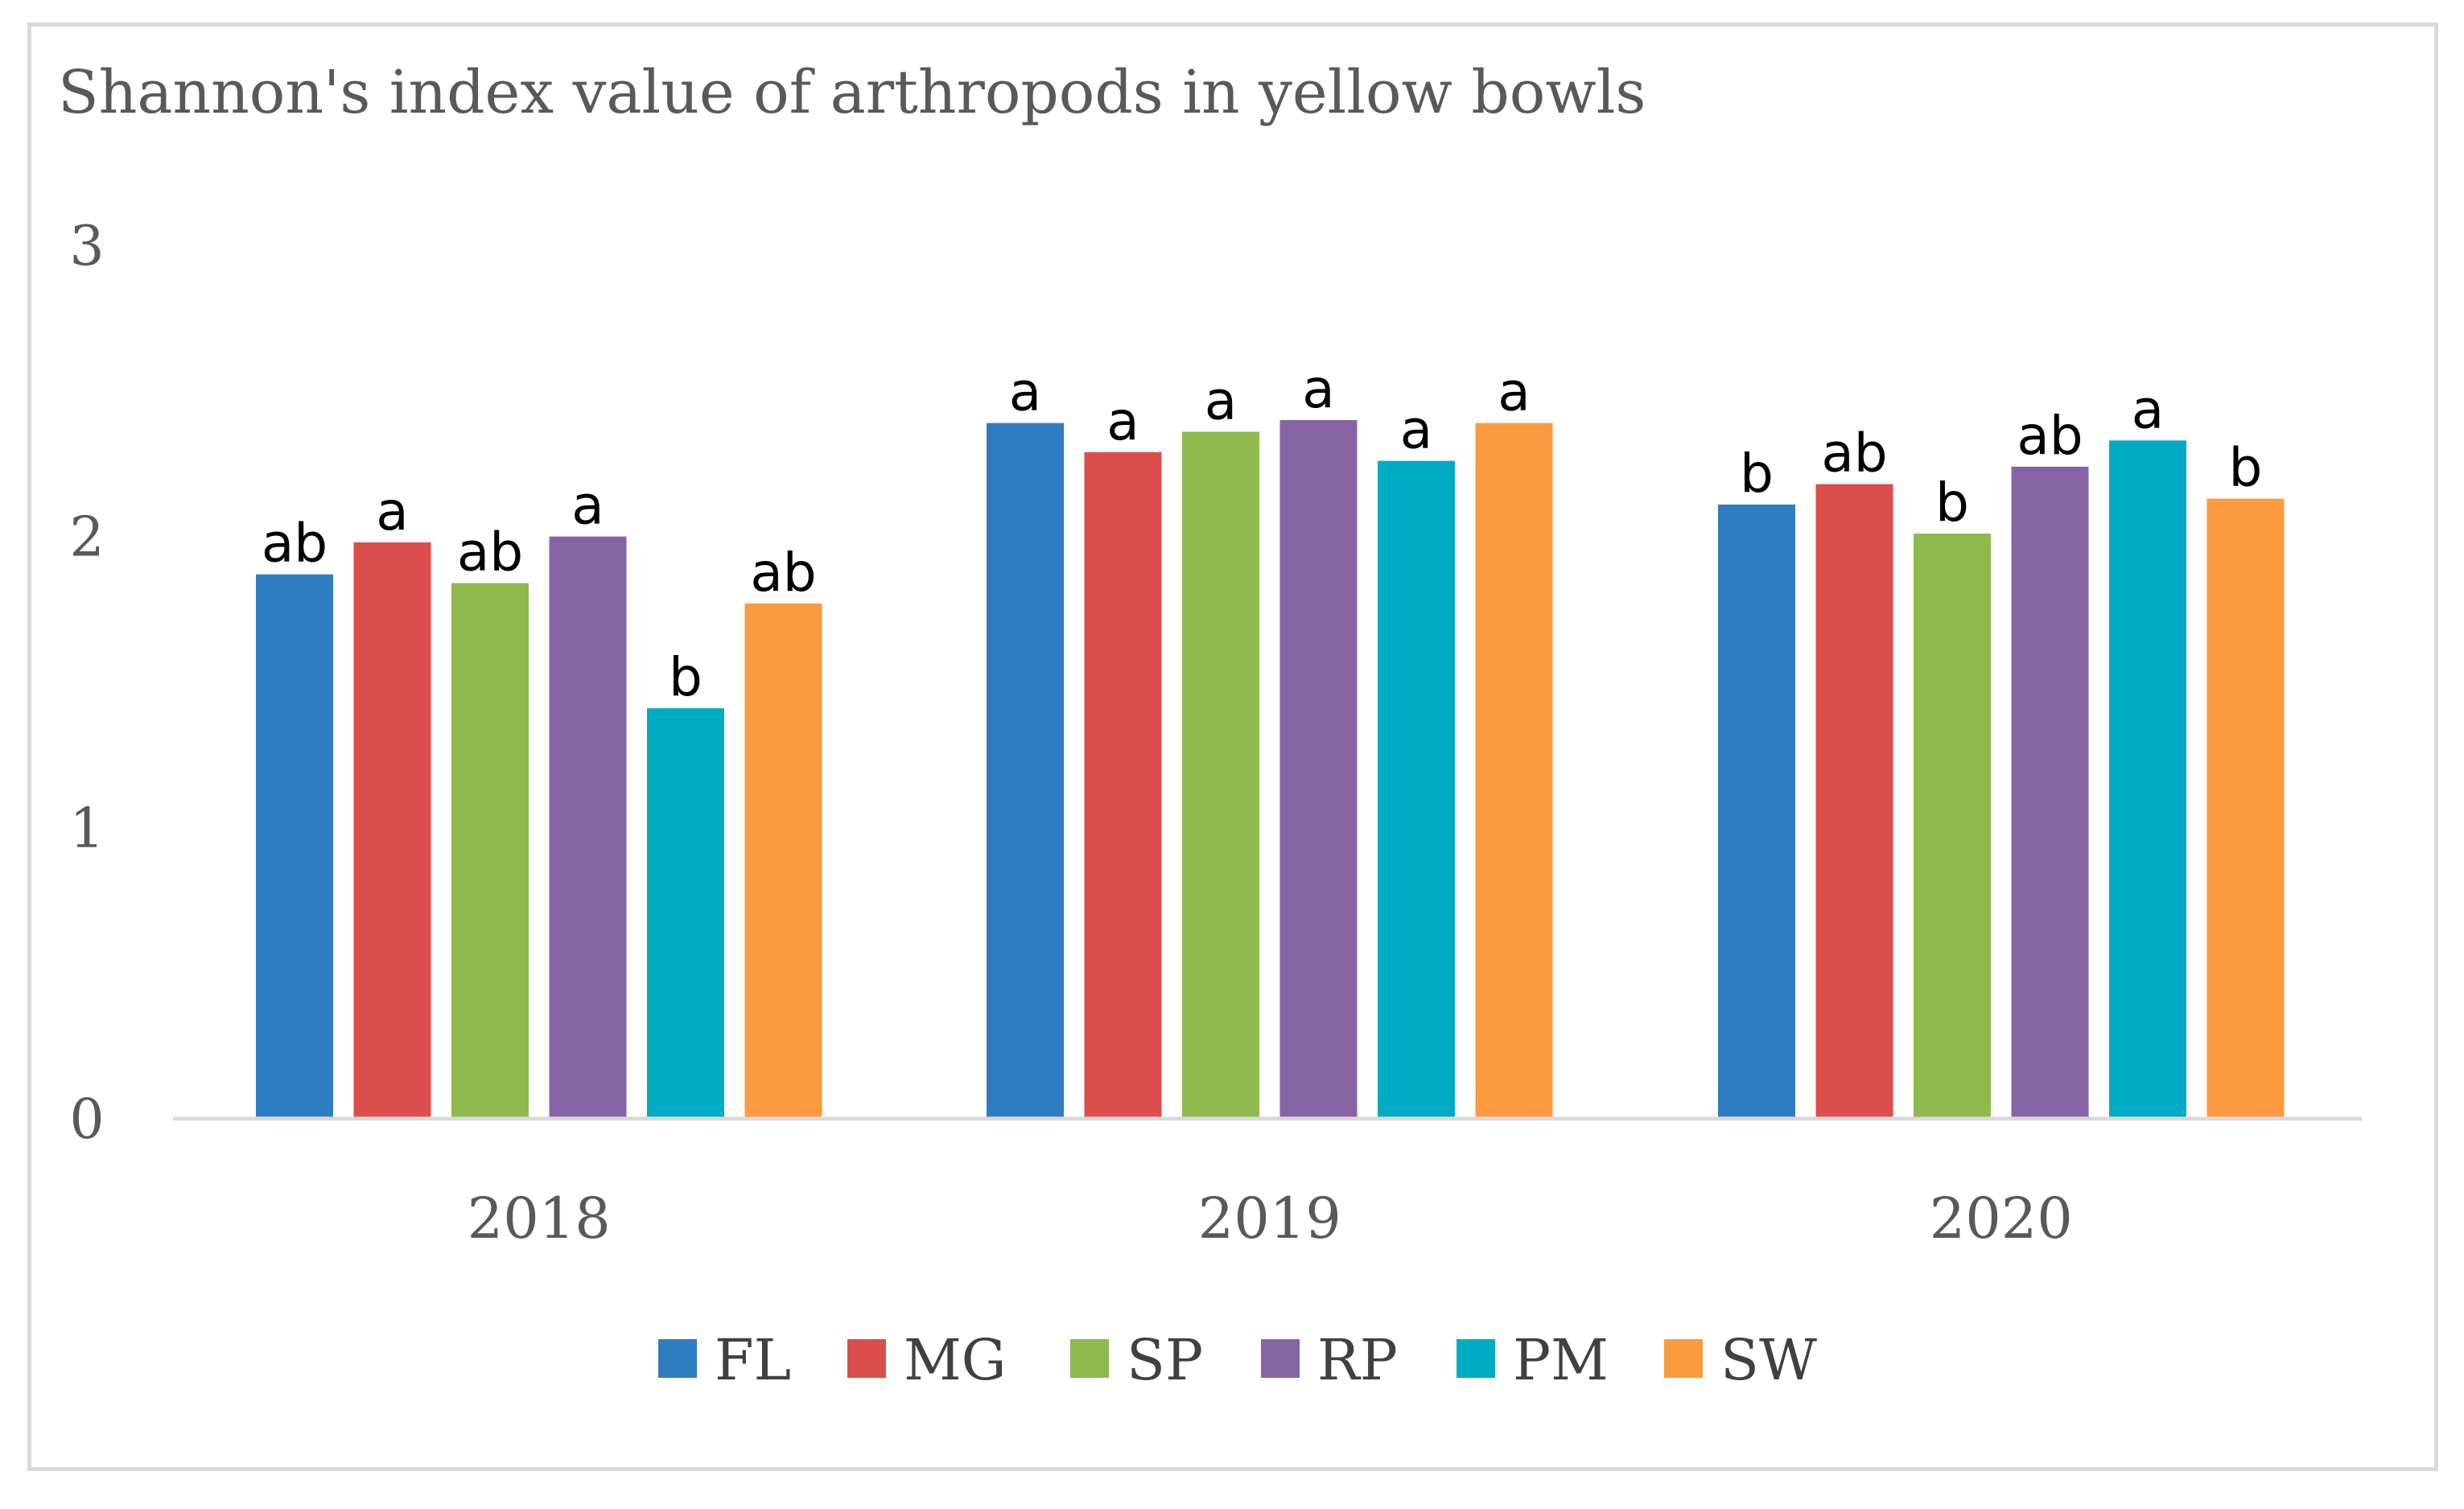 The image size is (2464, 1509). Describe the element at coordinates (1025, 771) in the screenshot. I see `bar-fl-2019` at that location.